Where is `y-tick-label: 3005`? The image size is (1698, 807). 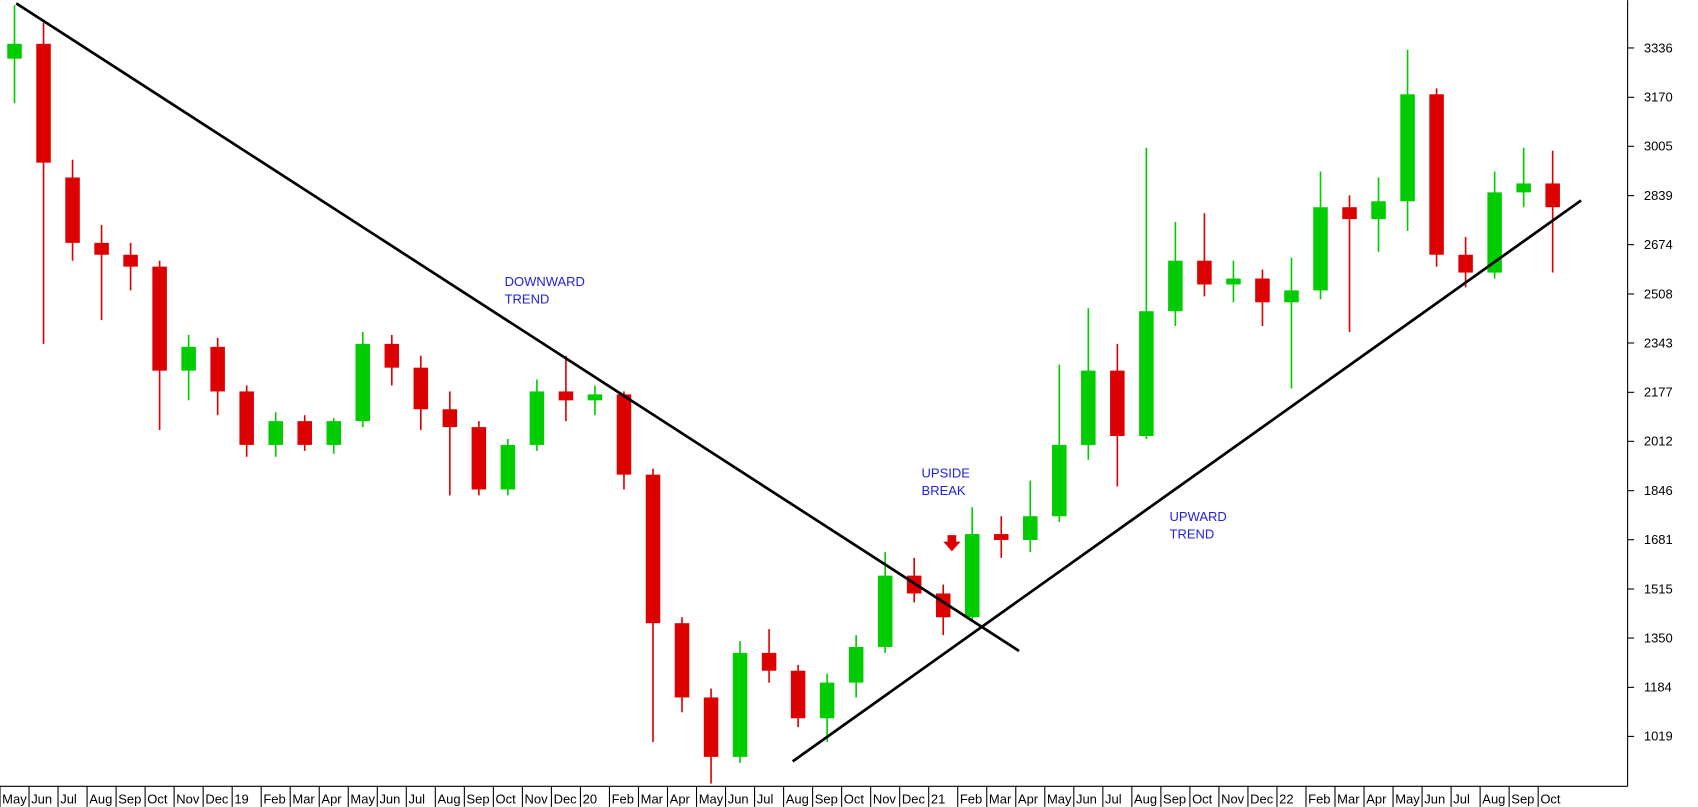 y-tick-label: 3005 is located at coordinates (1658, 146).